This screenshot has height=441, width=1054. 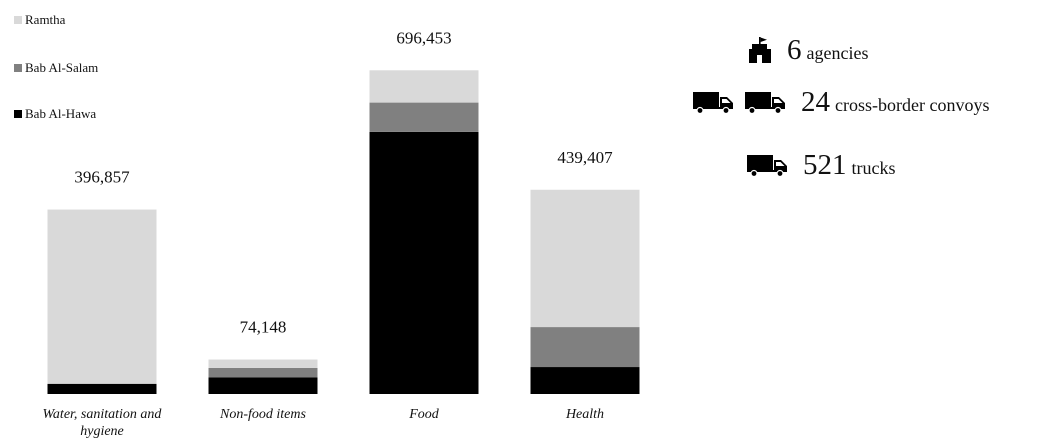 What do you see at coordinates (18, 68) in the screenshot?
I see `legend-swatch-bab-al-salam` at bounding box center [18, 68].